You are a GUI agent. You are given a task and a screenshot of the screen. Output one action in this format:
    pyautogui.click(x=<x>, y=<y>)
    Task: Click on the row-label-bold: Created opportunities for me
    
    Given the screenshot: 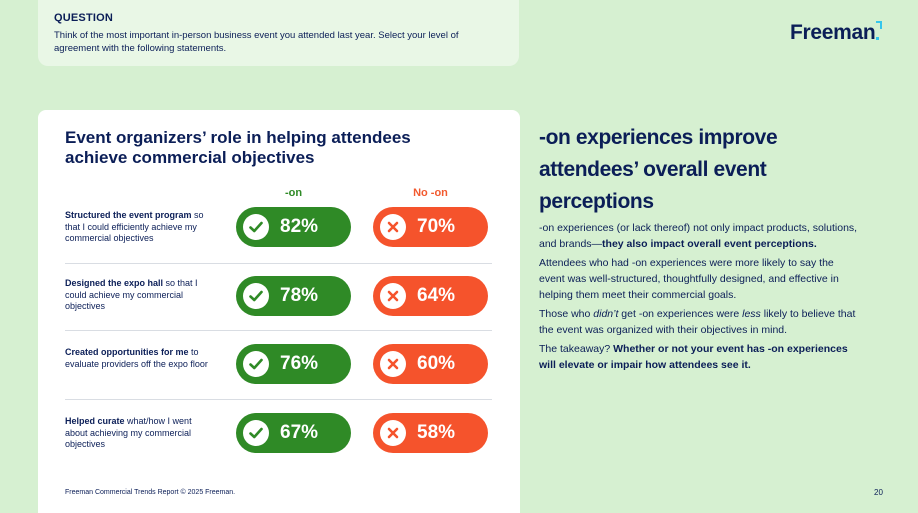 What is the action you would take?
    pyautogui.click(x=127, y=352)
    